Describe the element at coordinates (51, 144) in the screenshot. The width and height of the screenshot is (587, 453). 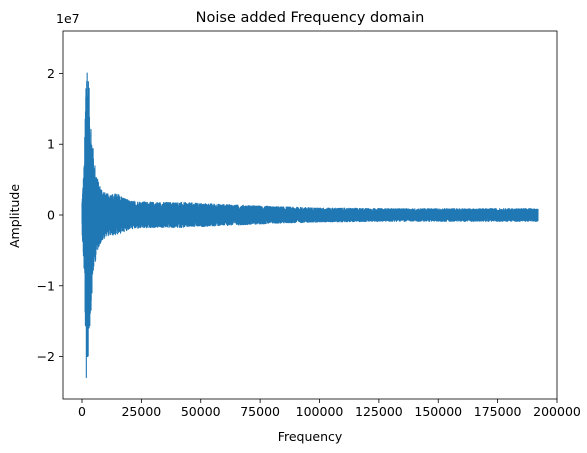
I see `y-tick-label: 1` at that location.